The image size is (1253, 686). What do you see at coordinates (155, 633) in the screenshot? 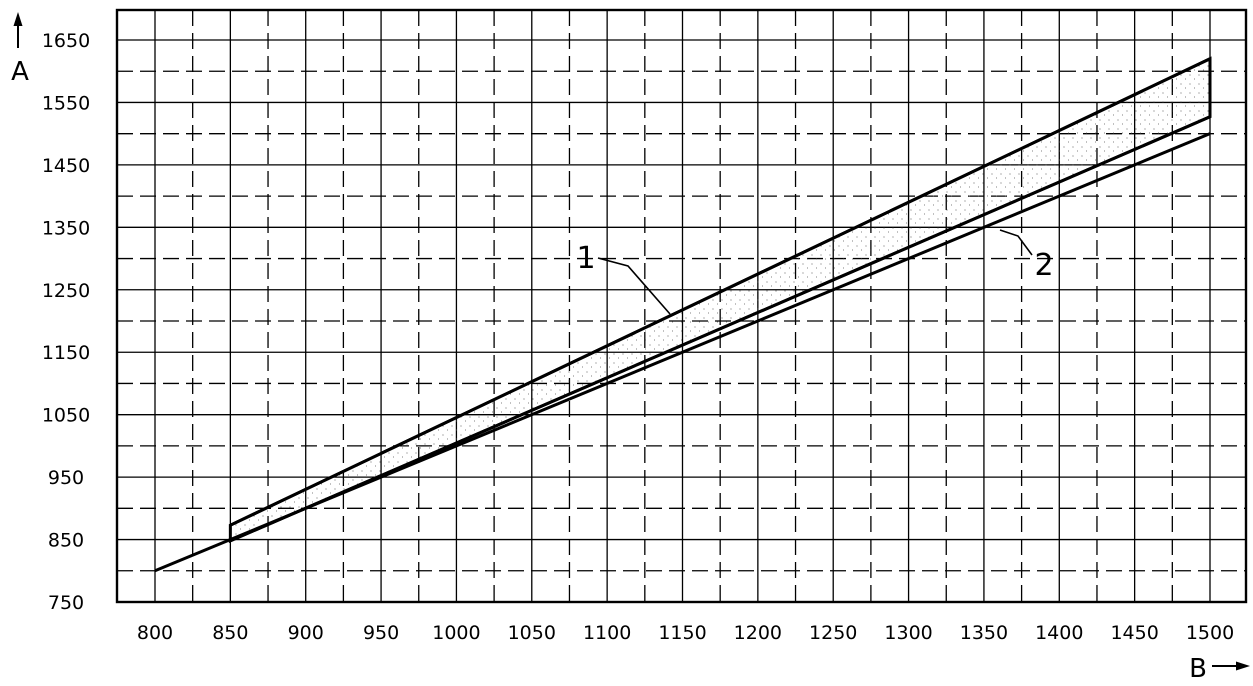
I see `x-tick-label: 800` at bounding box center [155, 633].